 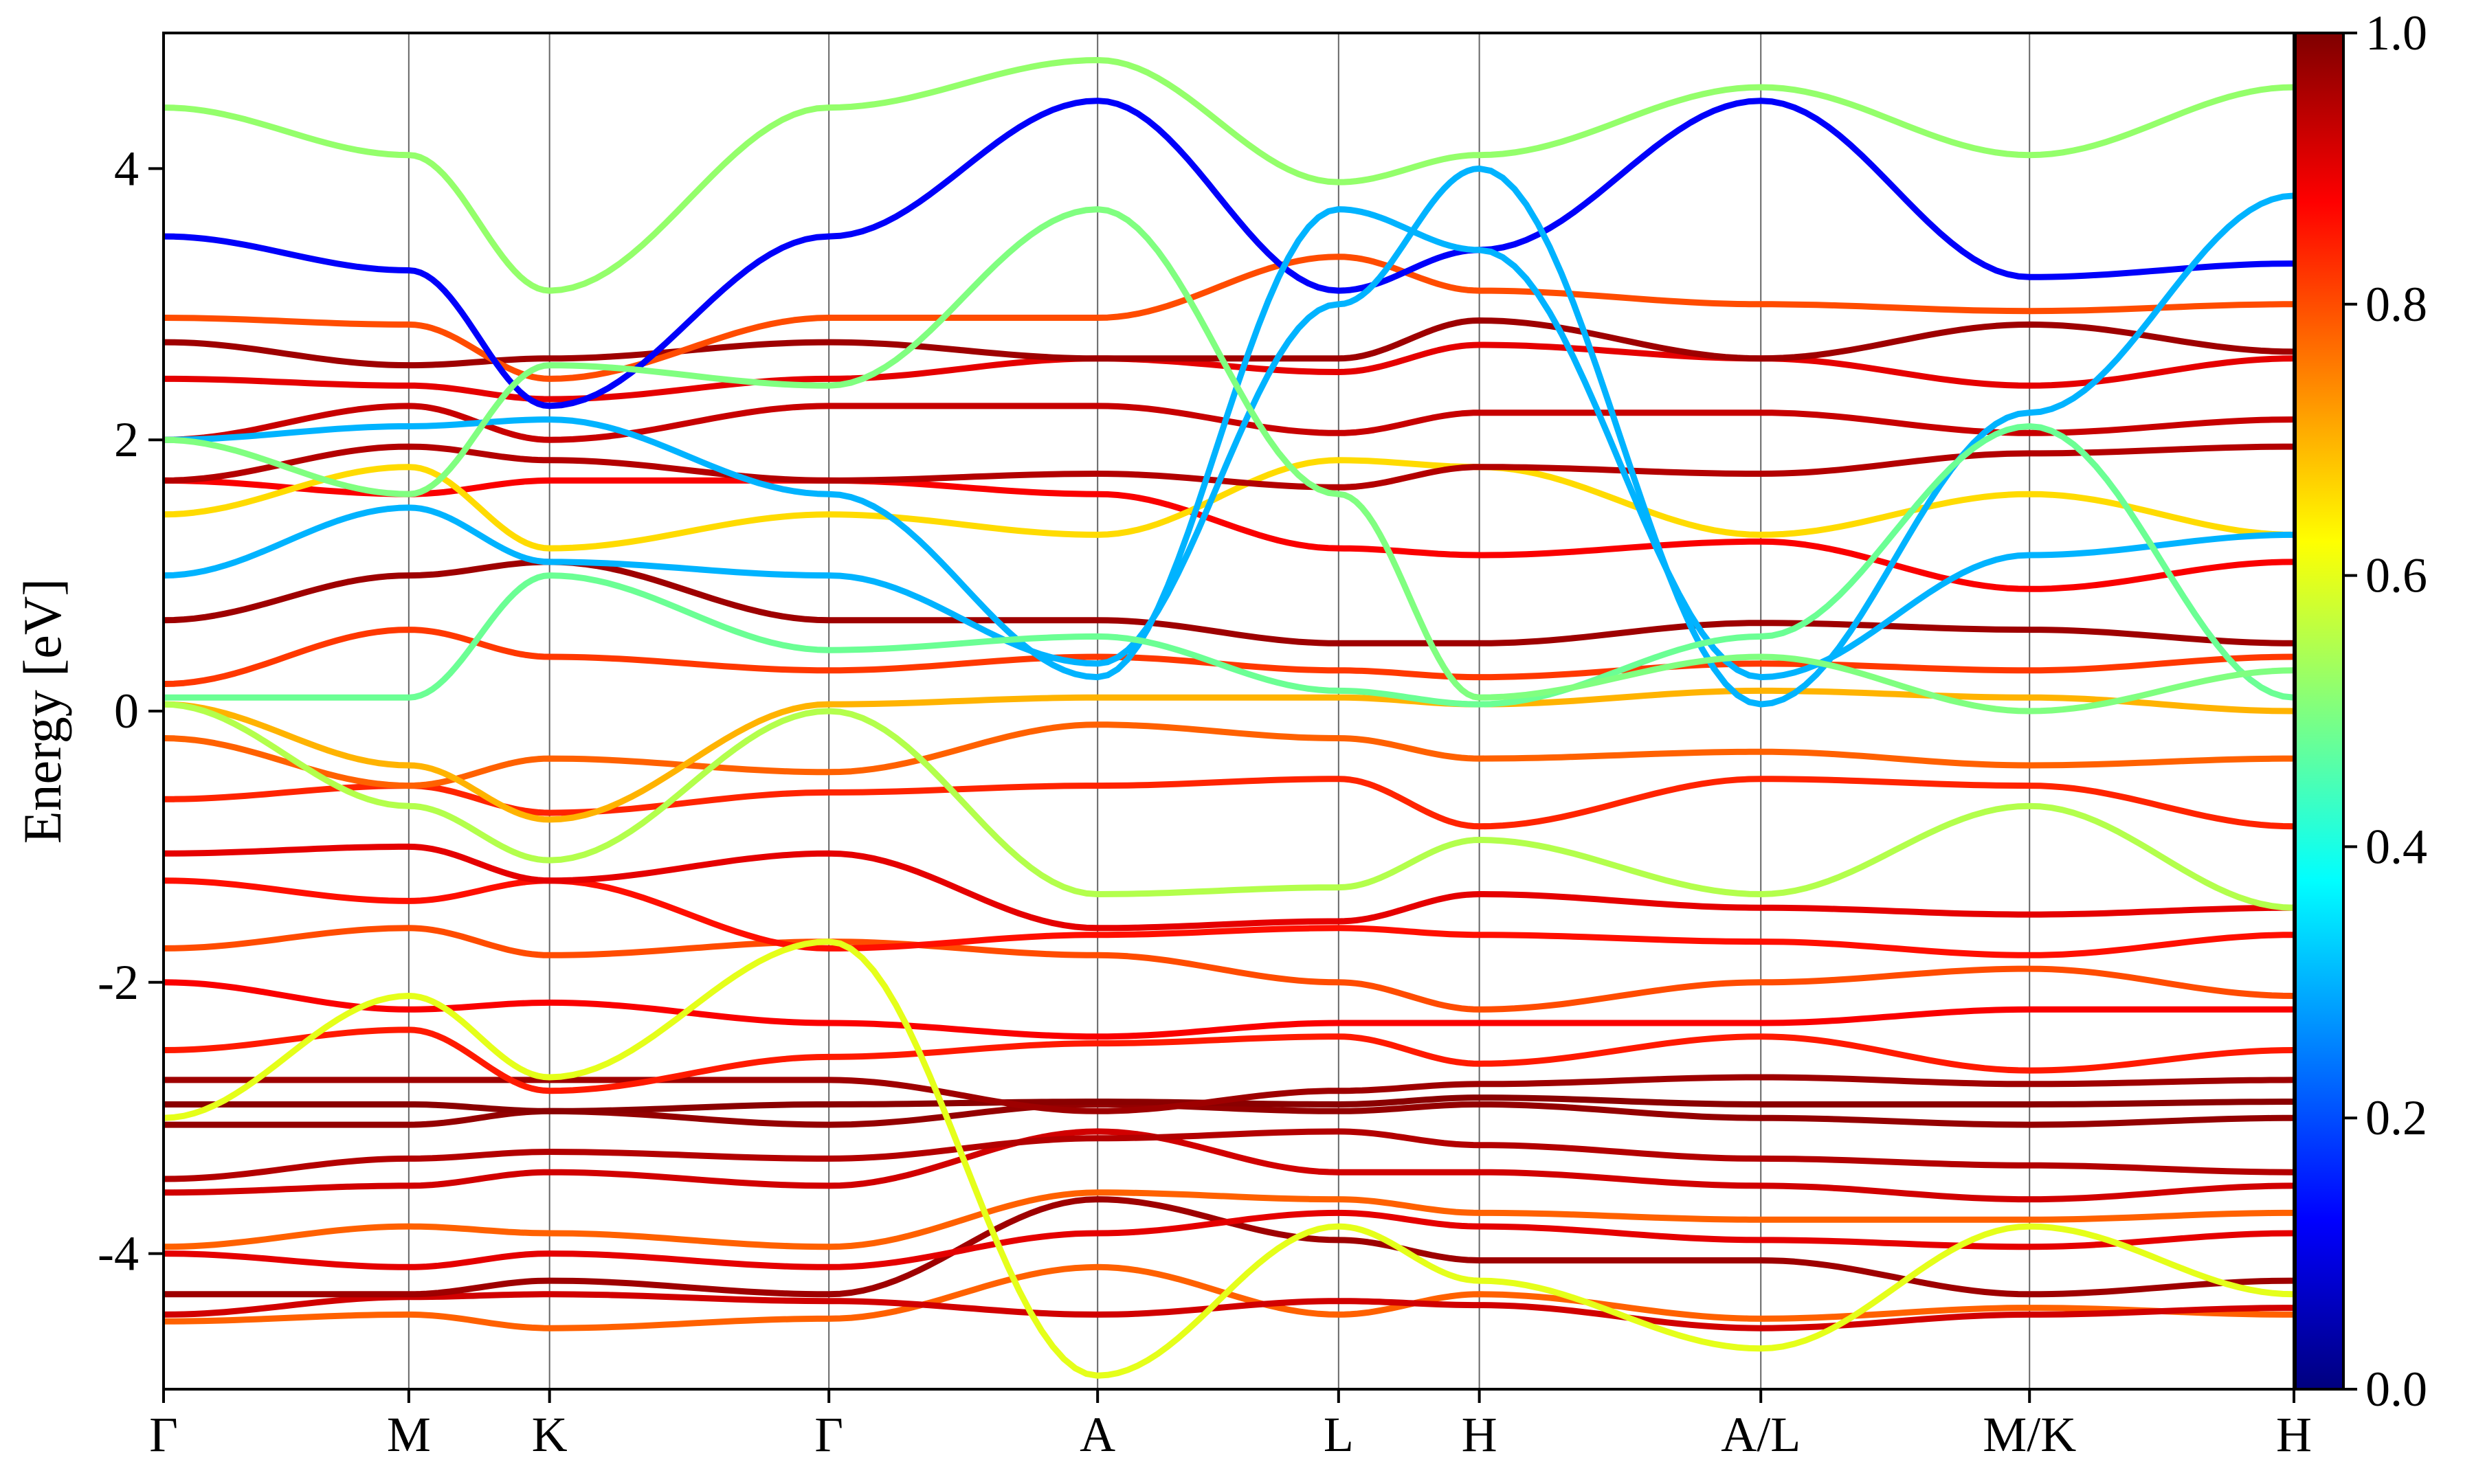 I want to click on kpoint-label-3: K, so click(x=550, y=1434).